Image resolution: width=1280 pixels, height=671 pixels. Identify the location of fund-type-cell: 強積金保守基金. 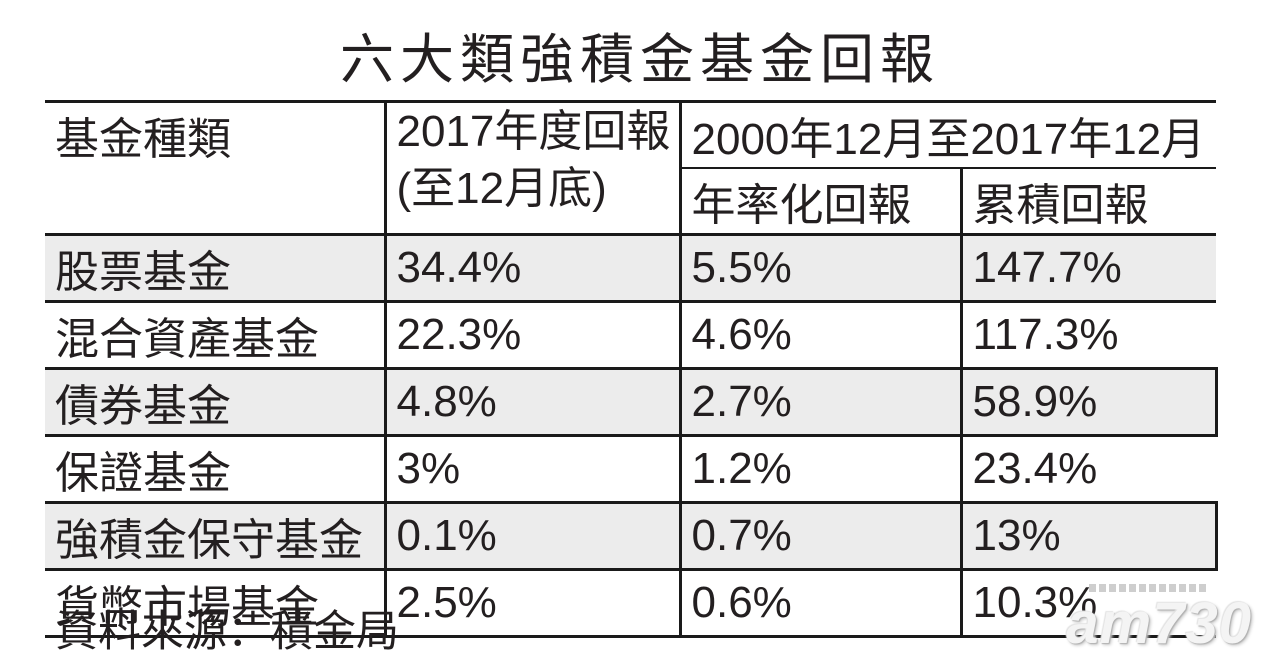
(216, 536).